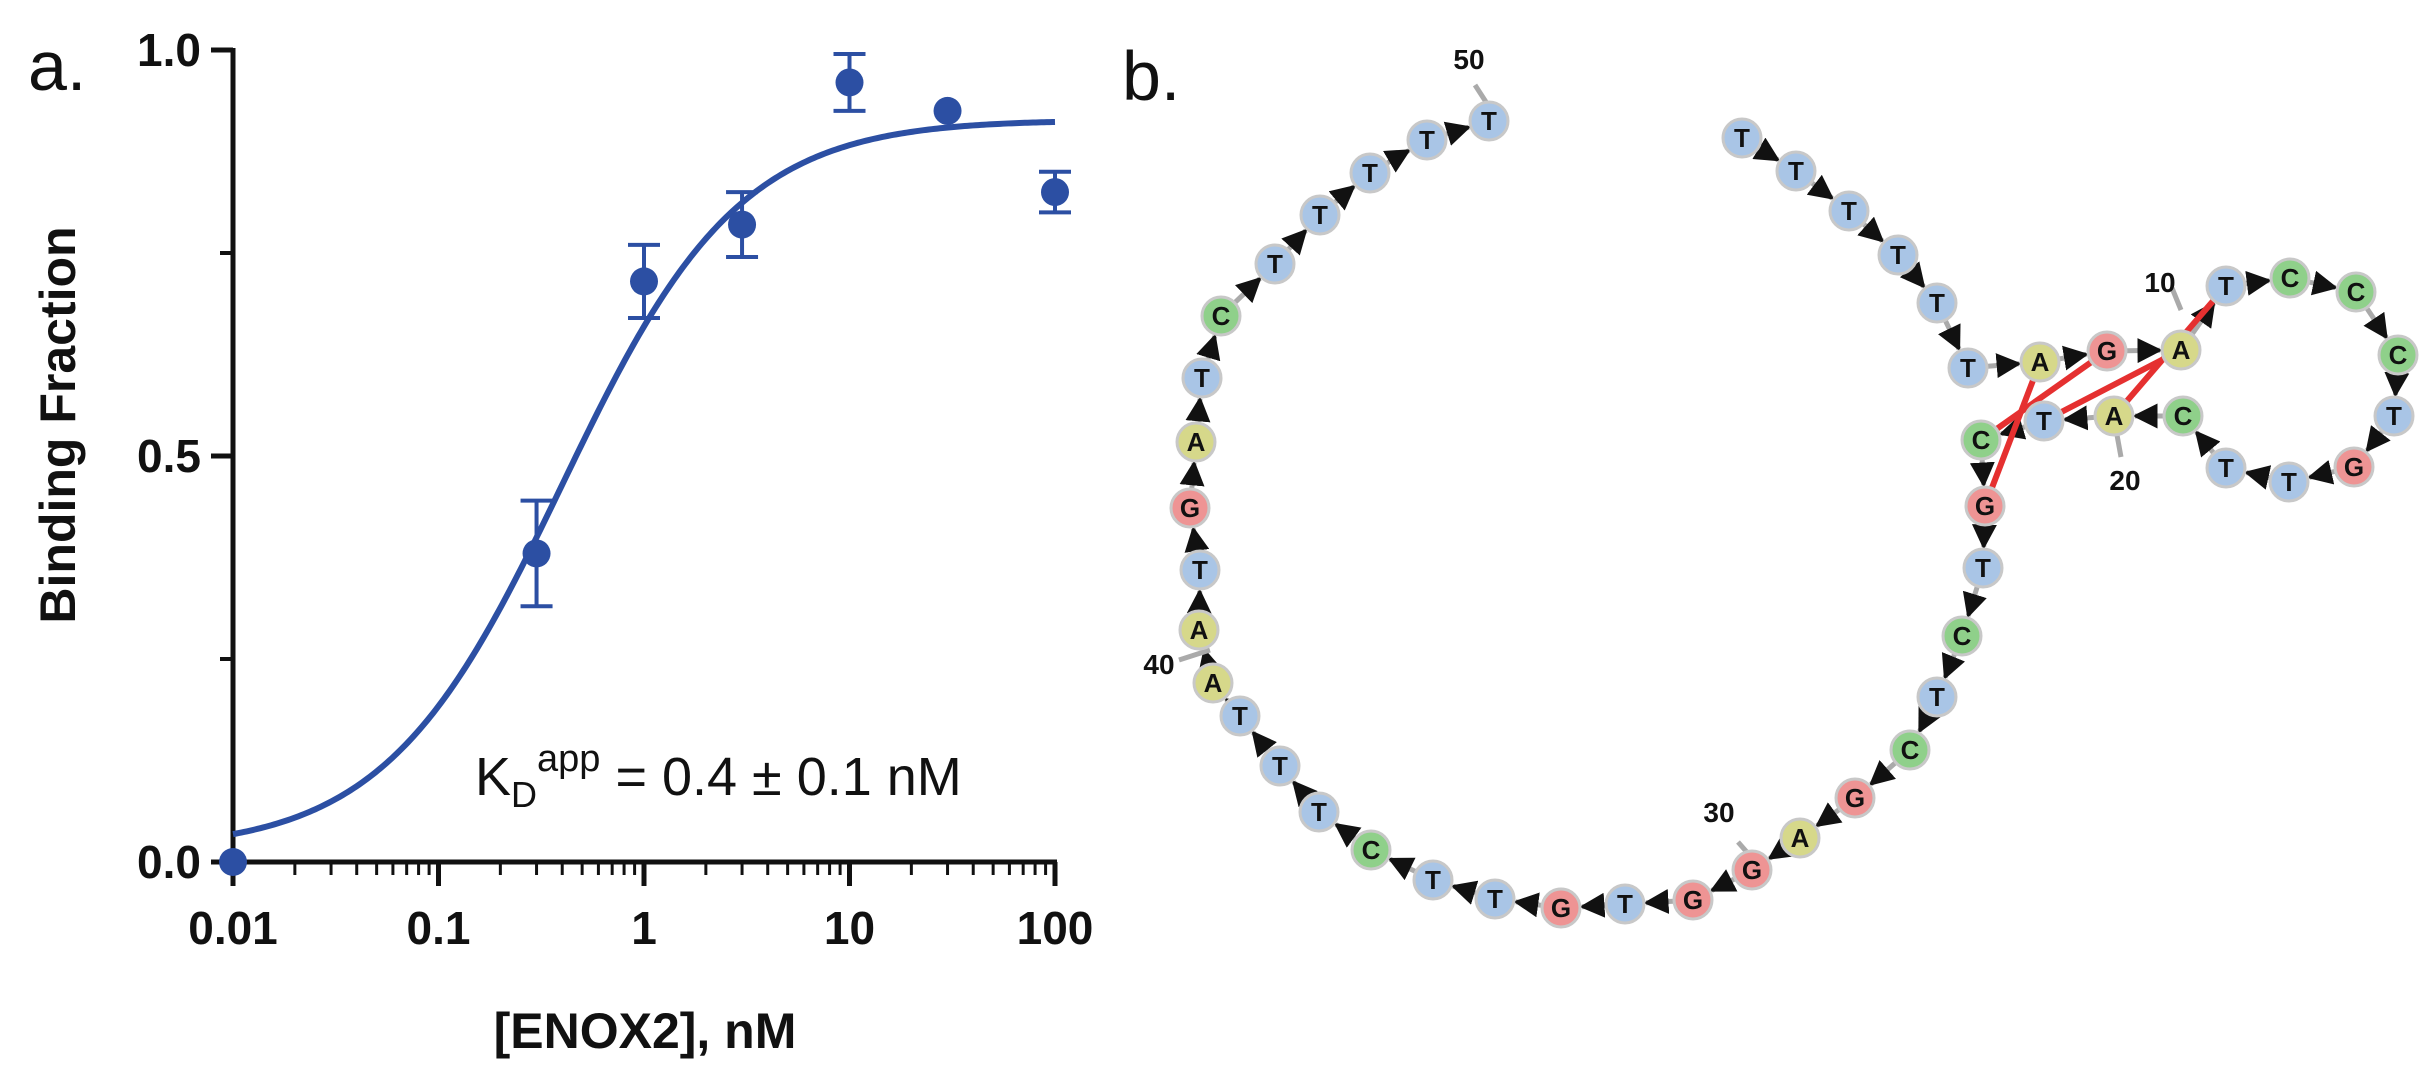 The width and height of the screenshot is (2433, 1075). I want to click on position-label-40: 40, so click(1158, 664).